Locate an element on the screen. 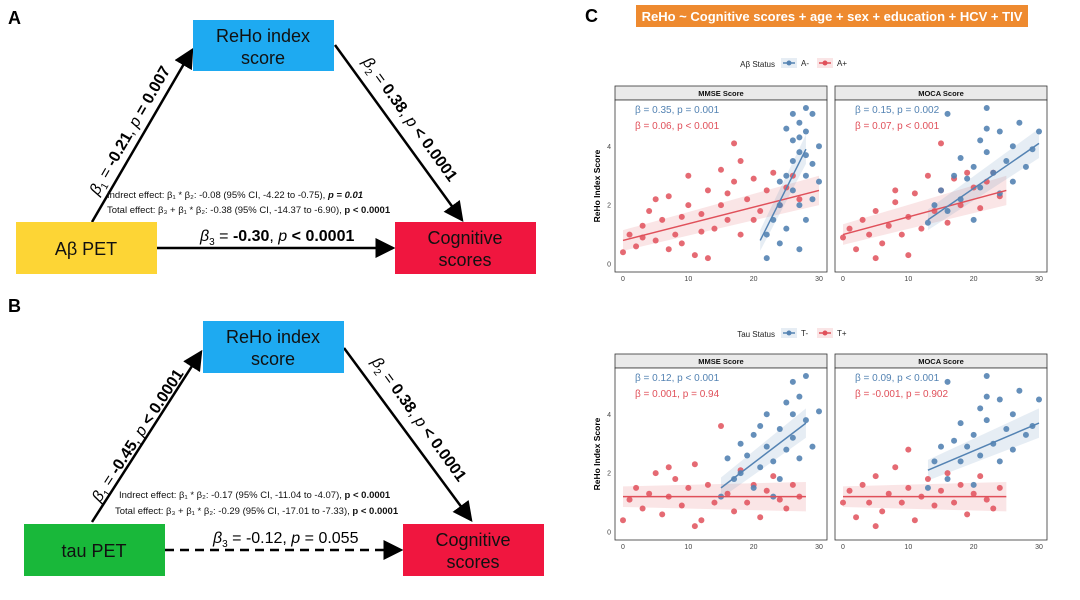 The width and height of the screenshot is (1080, 600). mediator-label: ReHo index is located at coordinates (273, 337).